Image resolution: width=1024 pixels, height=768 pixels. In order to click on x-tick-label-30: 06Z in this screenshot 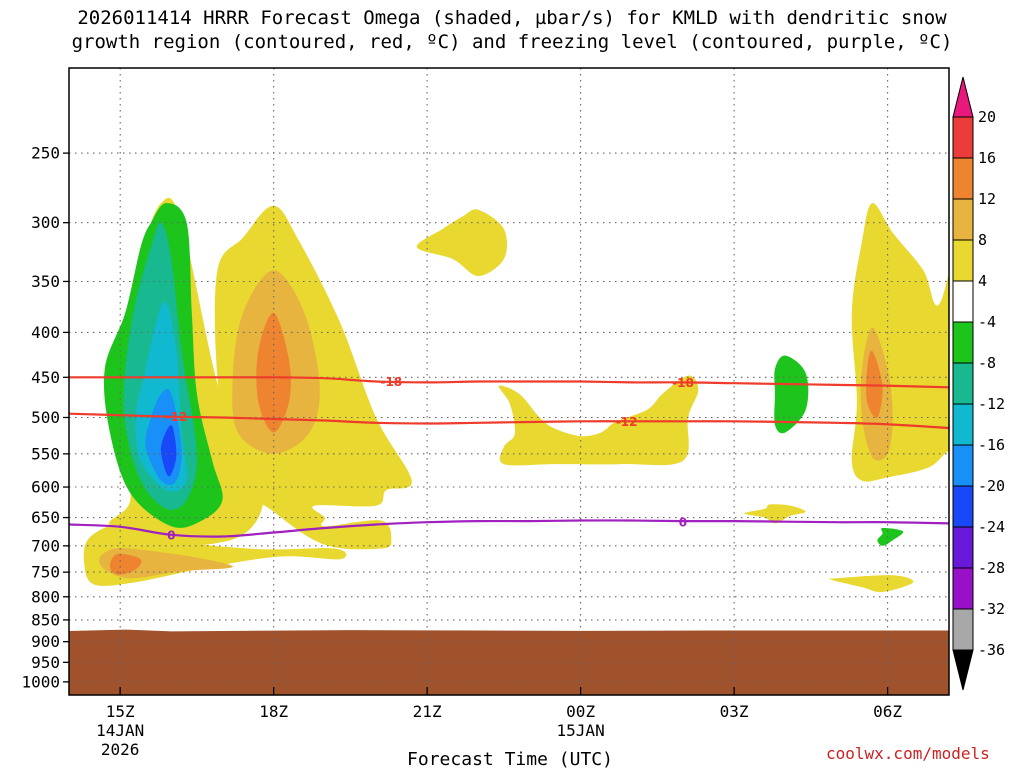, I will do `click(887, 711)`.